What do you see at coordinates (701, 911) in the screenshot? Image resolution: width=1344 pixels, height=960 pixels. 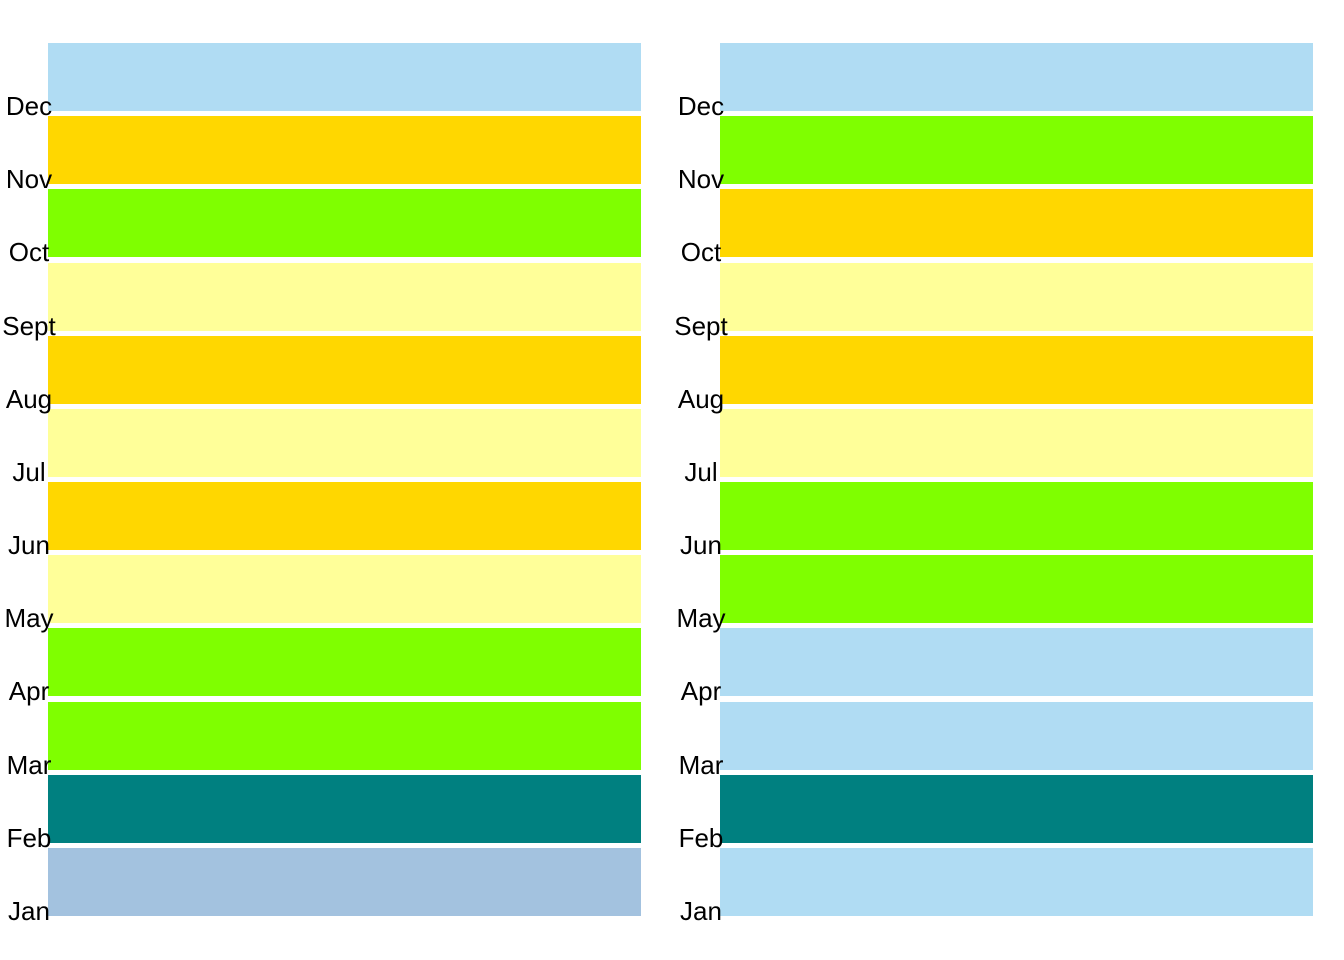 I see `tick-label-right-jan: Jan` at bounding box center [701, 911].